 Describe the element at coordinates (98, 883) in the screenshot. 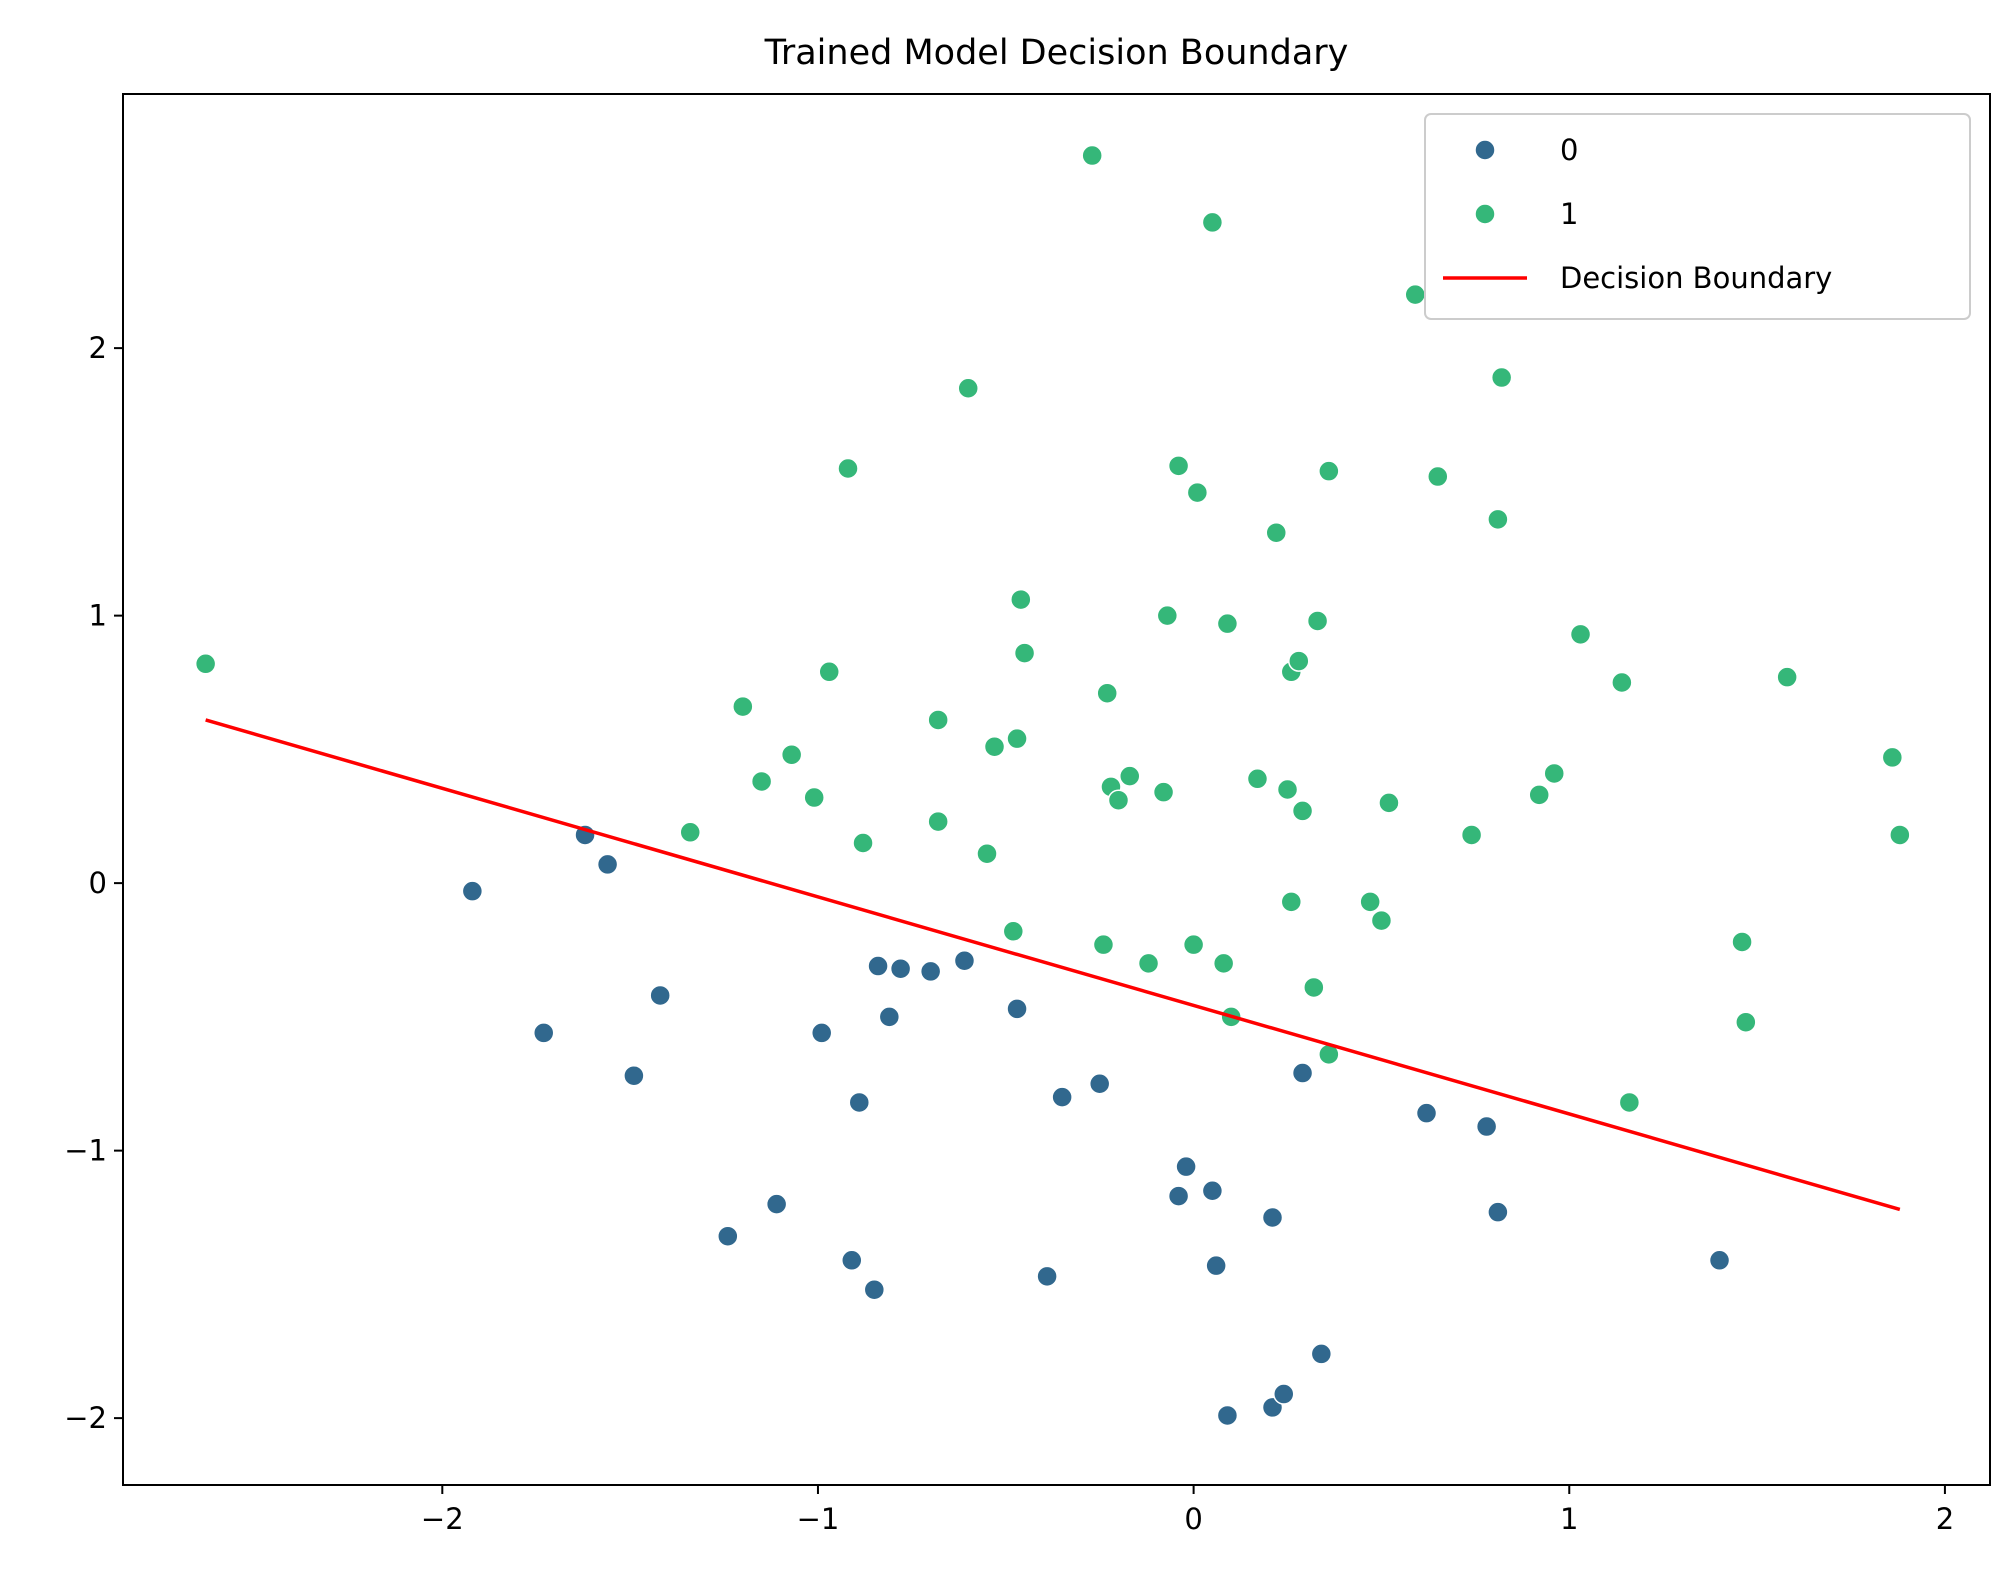

I see `y-tick-label: 0` at that location.